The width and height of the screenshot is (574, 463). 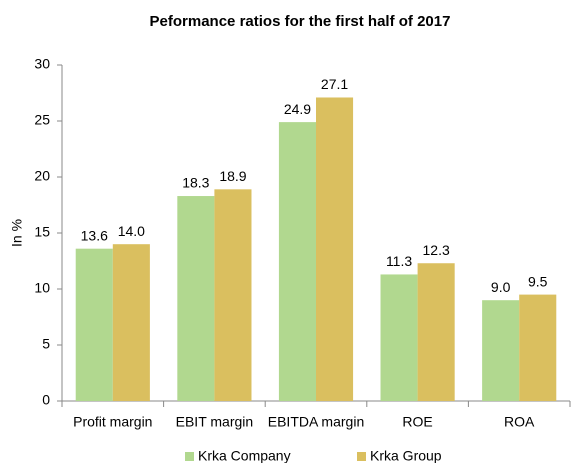 What do you see at coordinates (46, 344) in the screenshot?
I see `y-tick-label: 5` at bounding box center [46, 344].